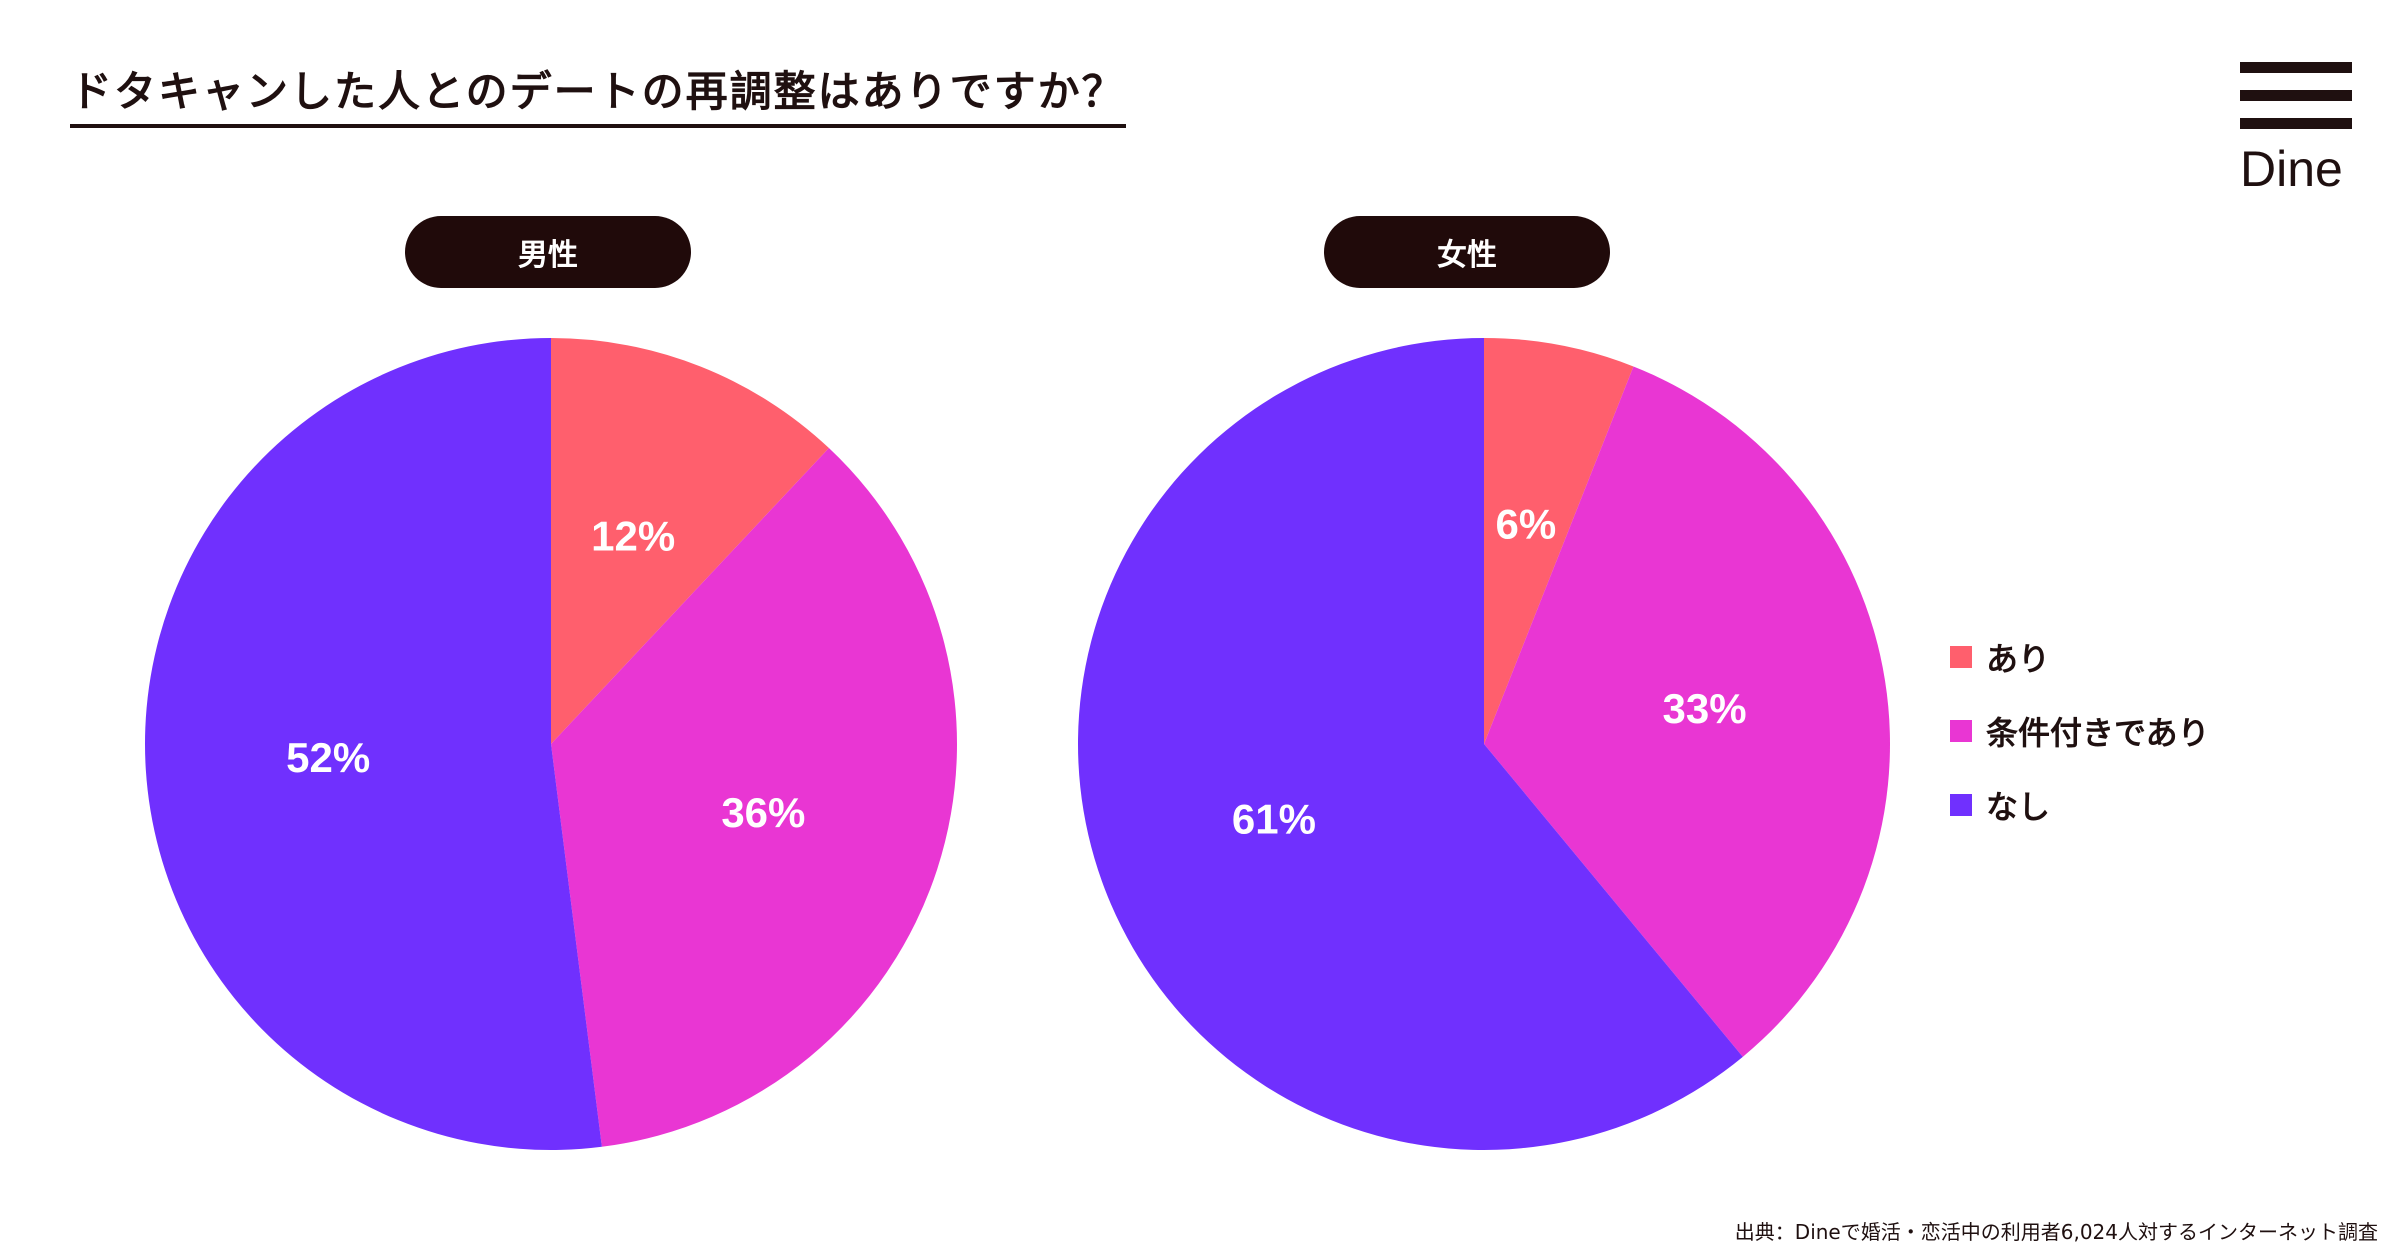  I want to click on legend-item-conditional: 条件付きであり, so click(2080, 731).